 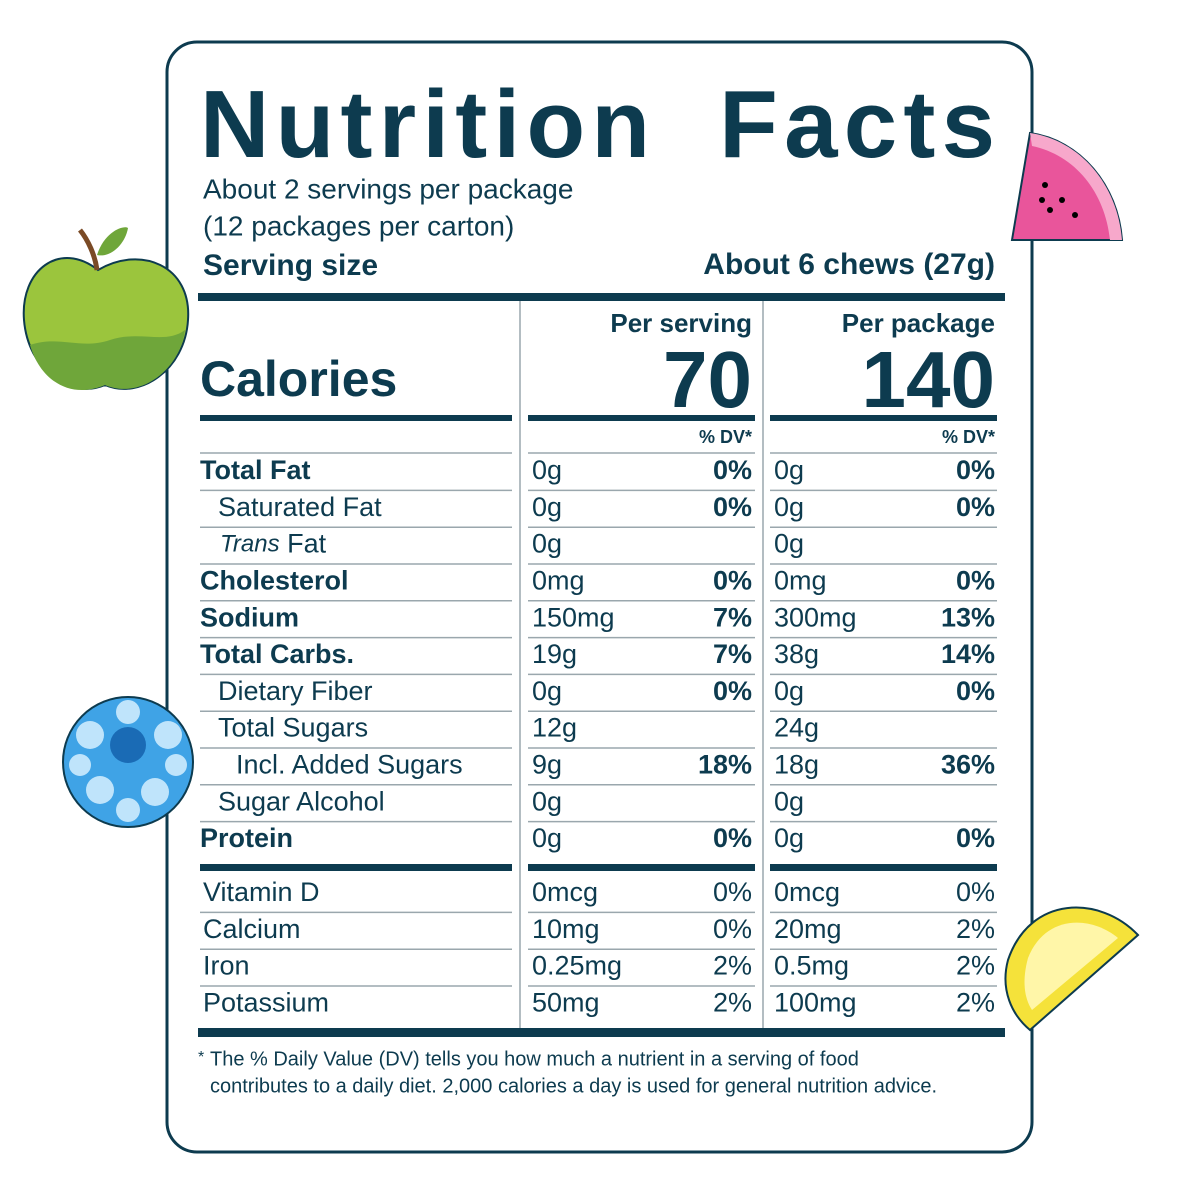 I want to click on package-dv: 13%, so click(x=968, y=617).